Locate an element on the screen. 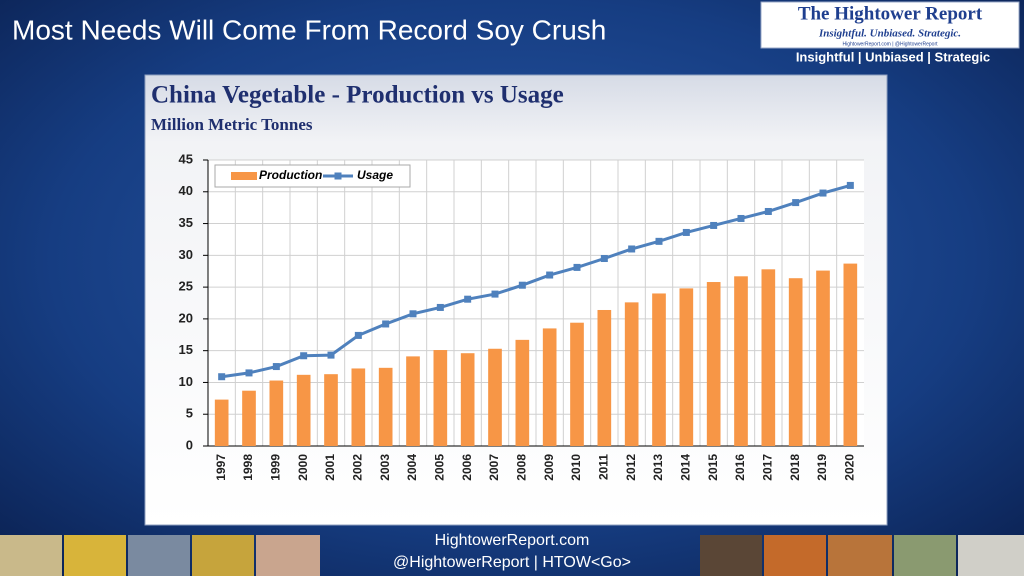  x-tick-label: 2020 is located at coordinates (850, 467).